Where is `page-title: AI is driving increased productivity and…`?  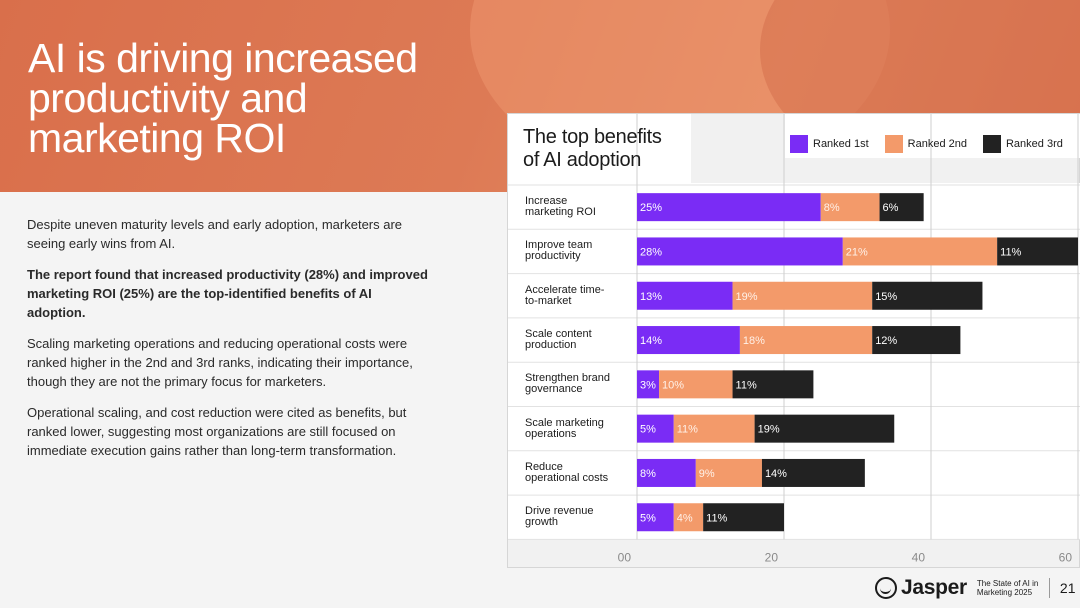 page-title: AI is driving increased productivity and… is located at coordinates (248, 97).